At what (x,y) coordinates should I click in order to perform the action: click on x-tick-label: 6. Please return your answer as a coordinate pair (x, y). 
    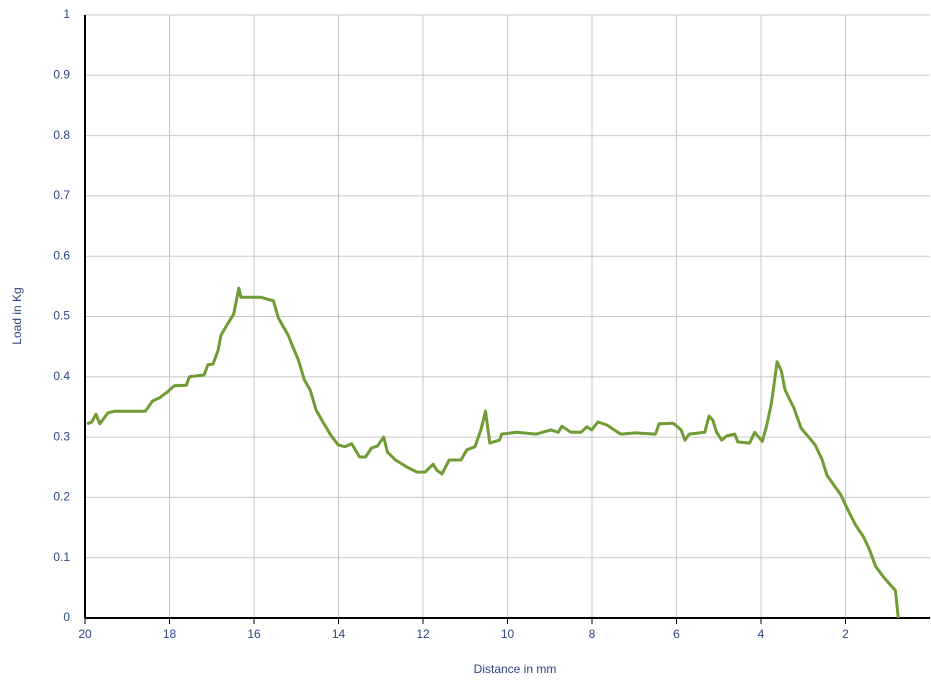
    Looking at the image, I should click on (676, 634).